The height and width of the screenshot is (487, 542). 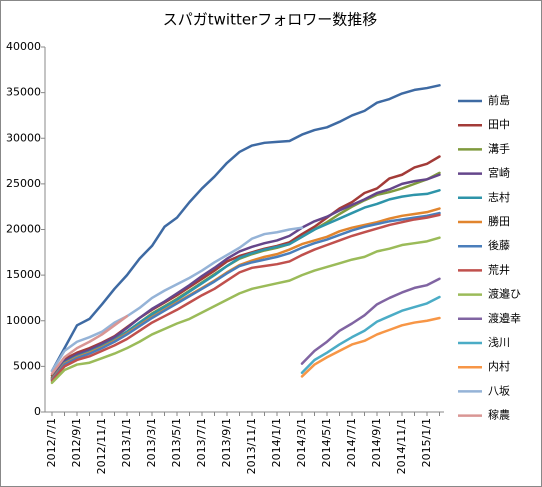 What do you see at coordinates (27, 365) in the screenshot?
I see `y-tick-label: 5000` at bounding box center [27, 365].